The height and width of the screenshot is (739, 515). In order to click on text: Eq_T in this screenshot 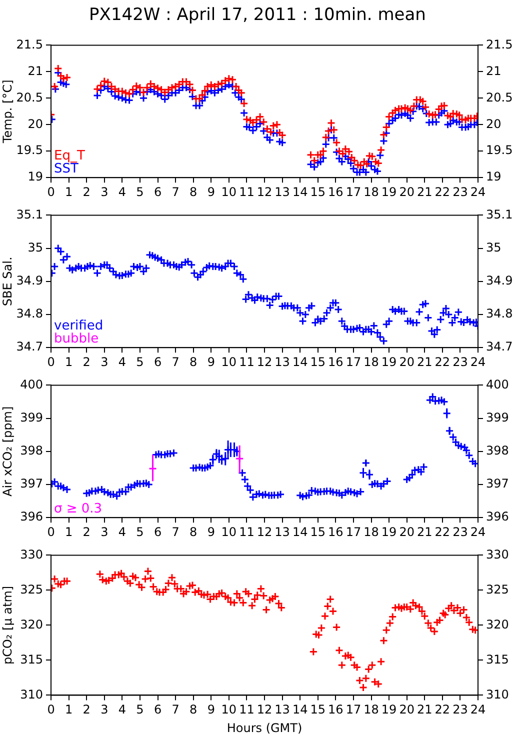, I will do `click(69, 156)`.